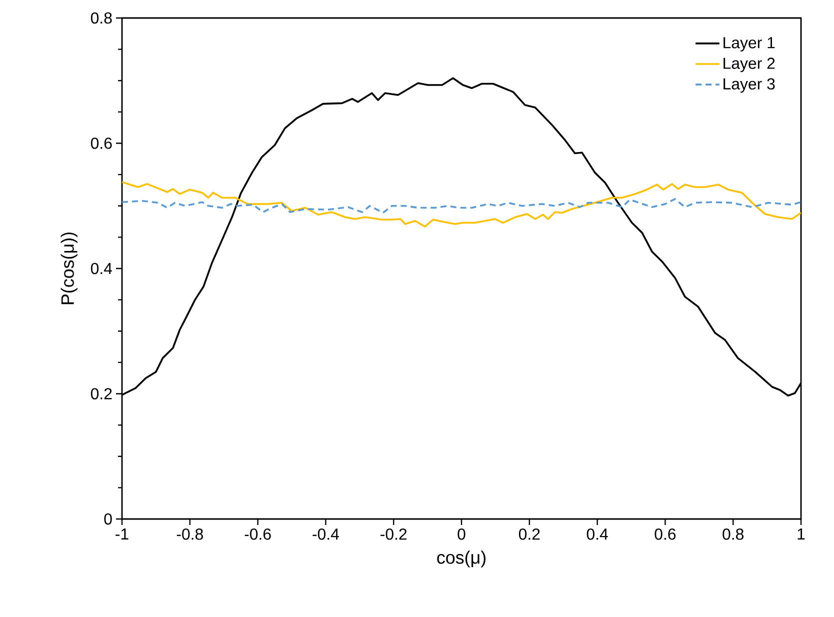 The image size is (834, 617). Describe the element at coordinates (749, 85) in the screenshot. I see `legend-label: Layer 3` at that location.